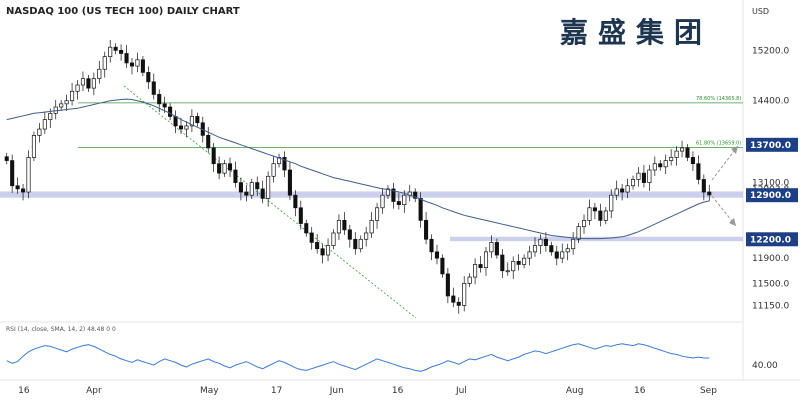 The height and width of the screenshot is (401, 800). I want to click on chart-title: NASDAQ 100 (US TECH 100) DAILY CHART, so click(123, 11).